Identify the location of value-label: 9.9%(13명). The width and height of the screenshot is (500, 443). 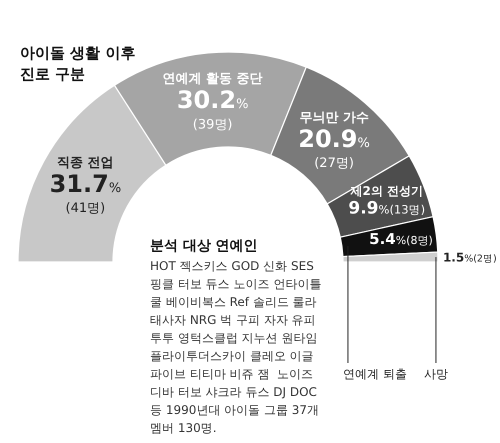
(387, 208).